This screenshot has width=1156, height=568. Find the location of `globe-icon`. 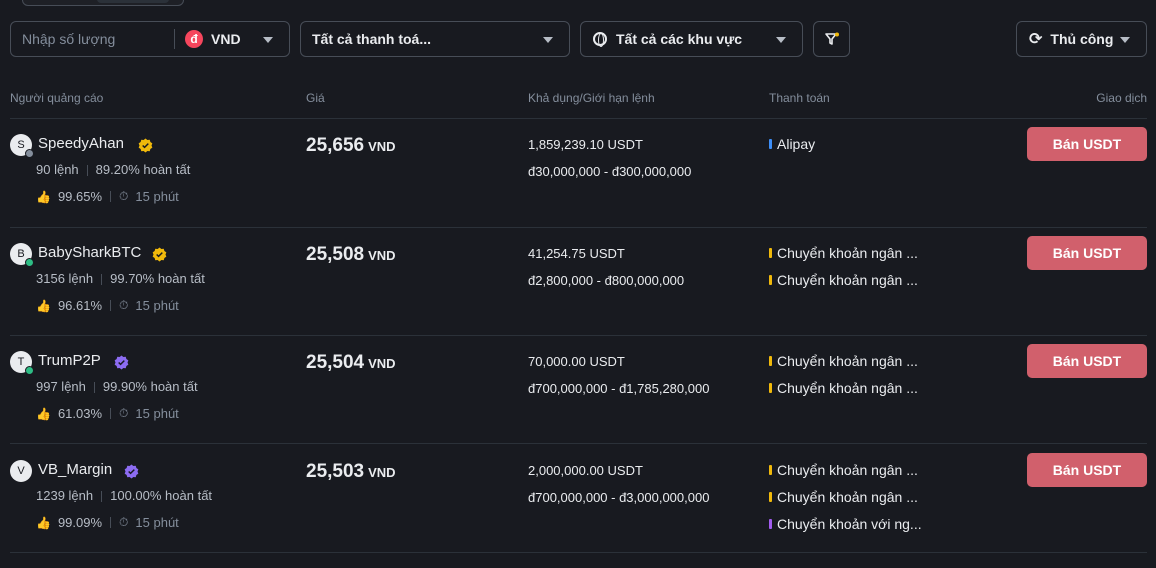

globe-icon is located at coordinates (600, 39).